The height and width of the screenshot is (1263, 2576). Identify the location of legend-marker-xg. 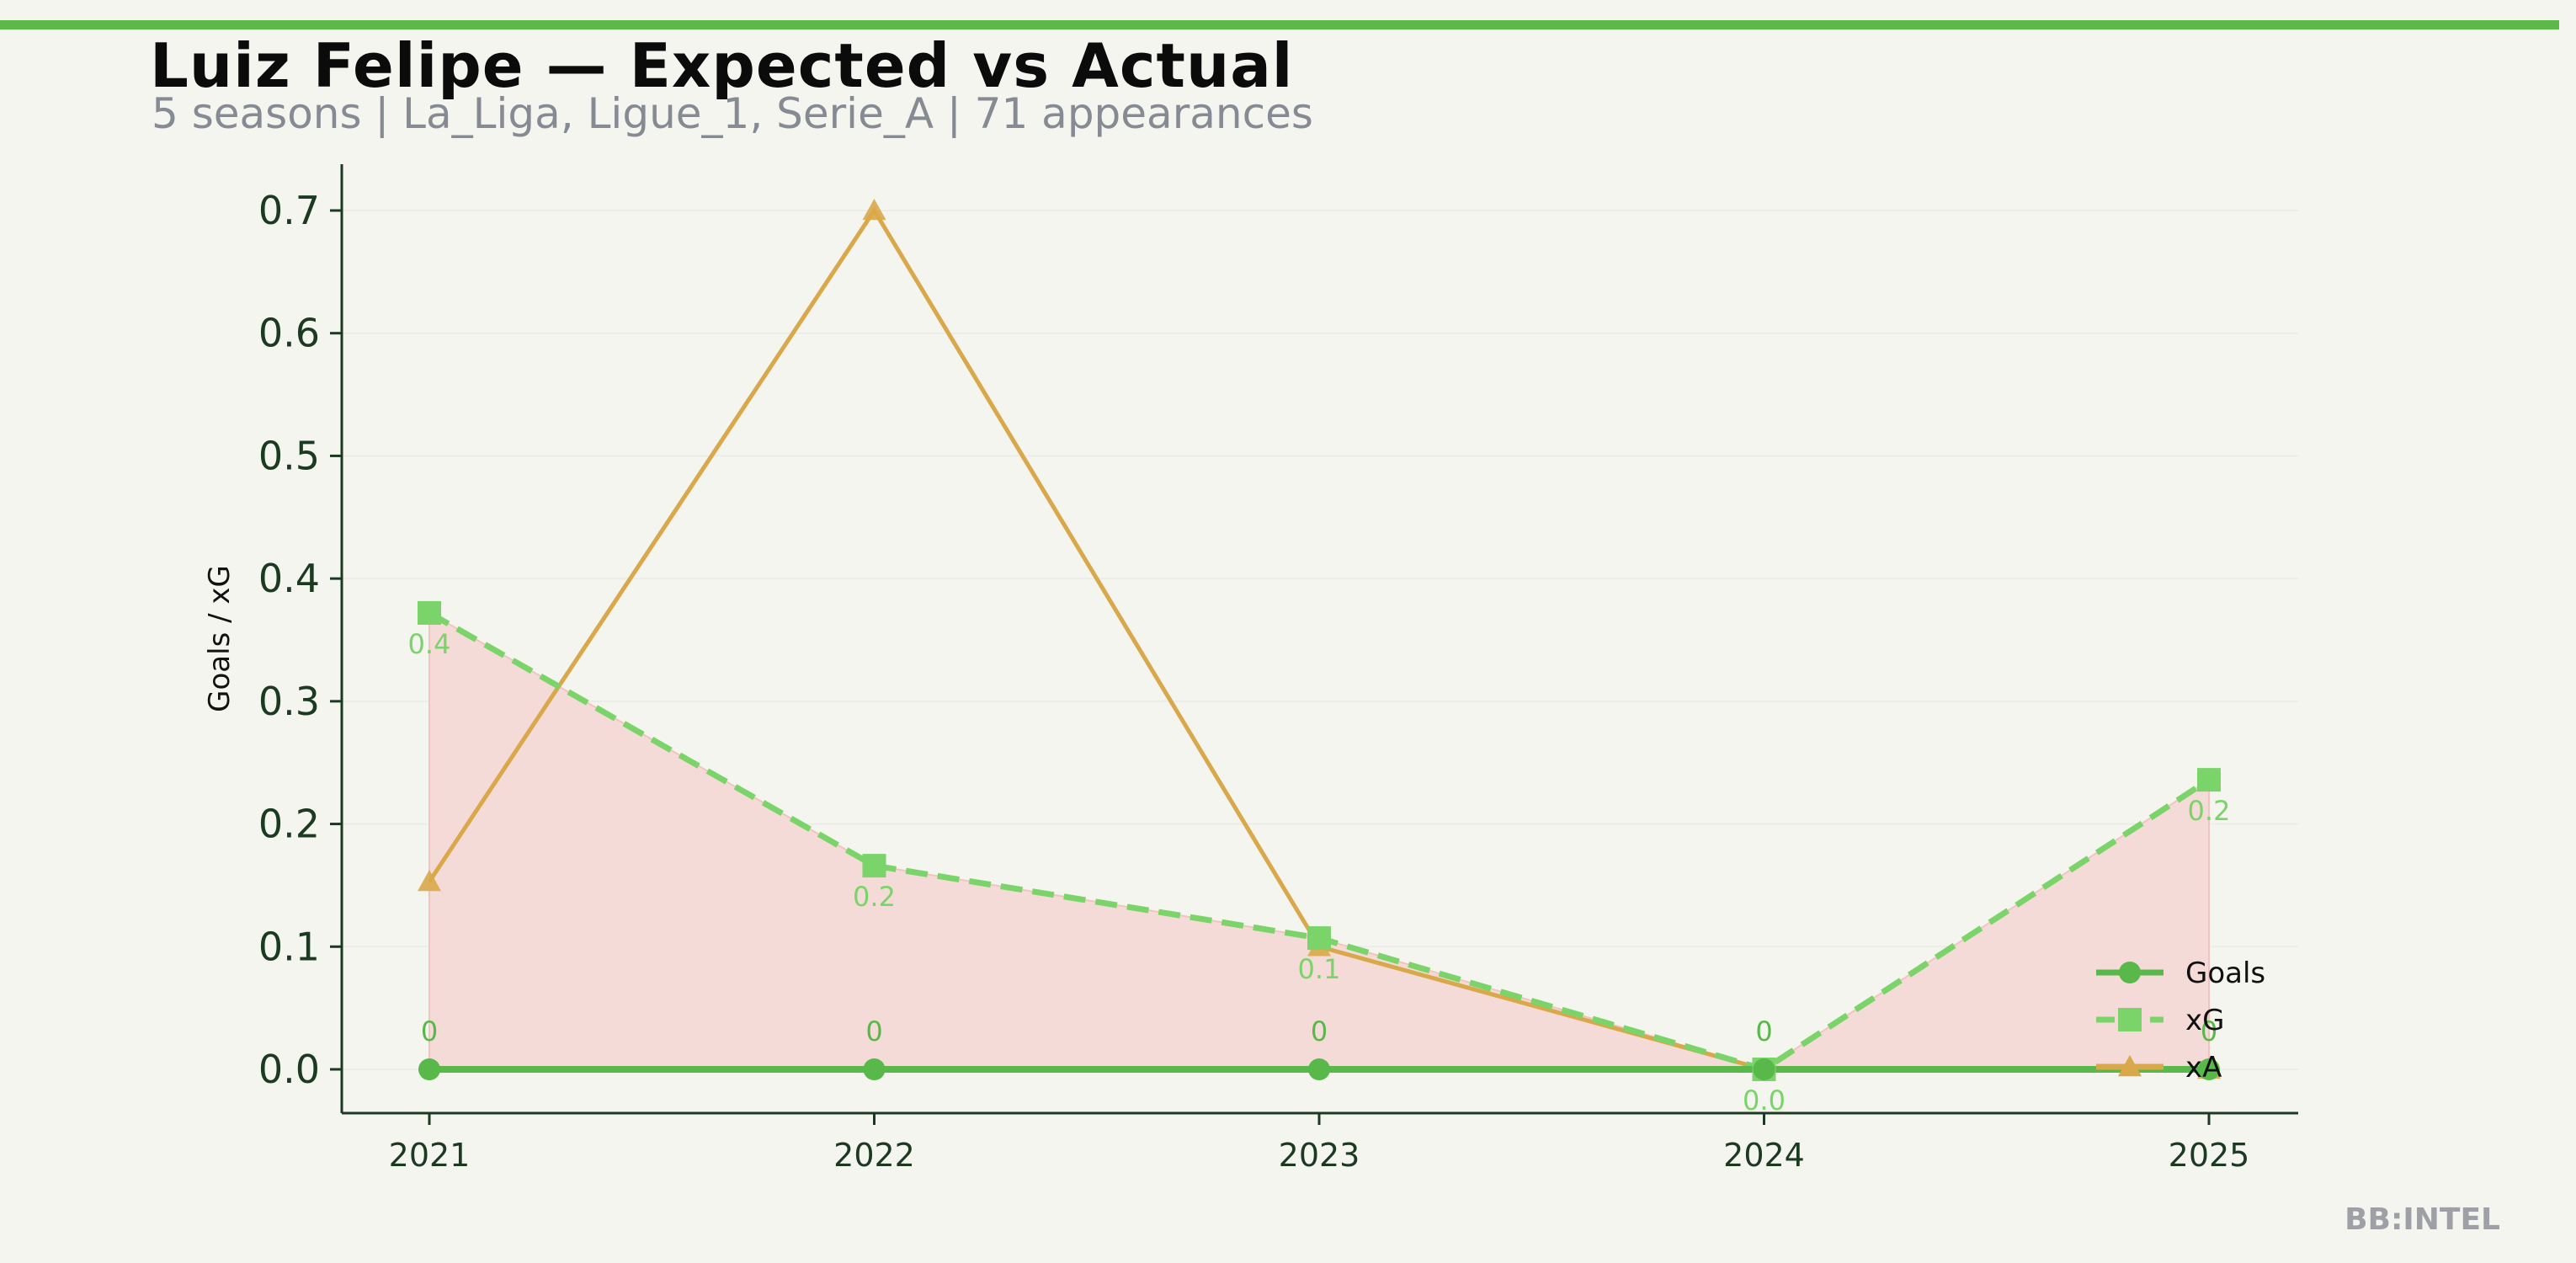
(2130, 1019).